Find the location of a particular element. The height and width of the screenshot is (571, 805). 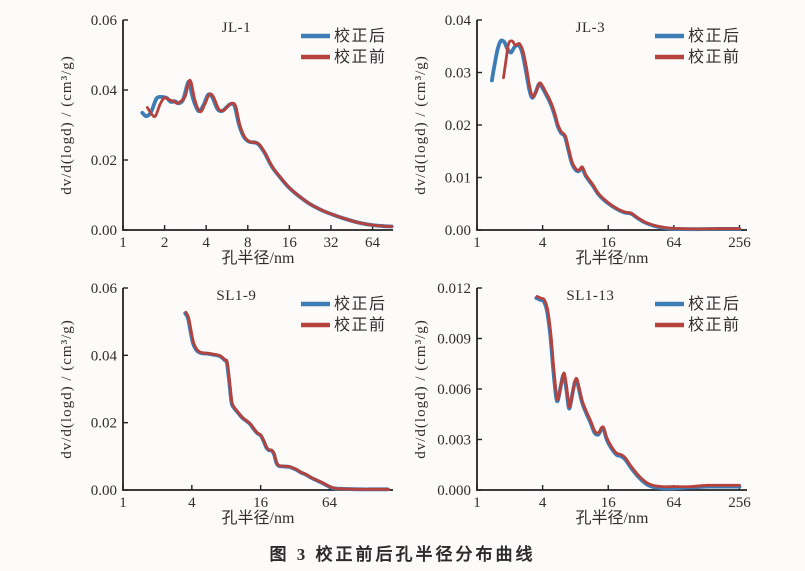

chart-title: SL1-13 is located at coordinates (590, 296).